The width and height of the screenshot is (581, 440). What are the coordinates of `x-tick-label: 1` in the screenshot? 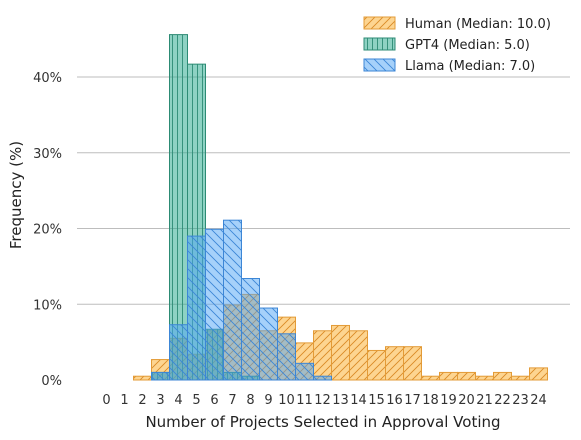 It's located at (124, 400).